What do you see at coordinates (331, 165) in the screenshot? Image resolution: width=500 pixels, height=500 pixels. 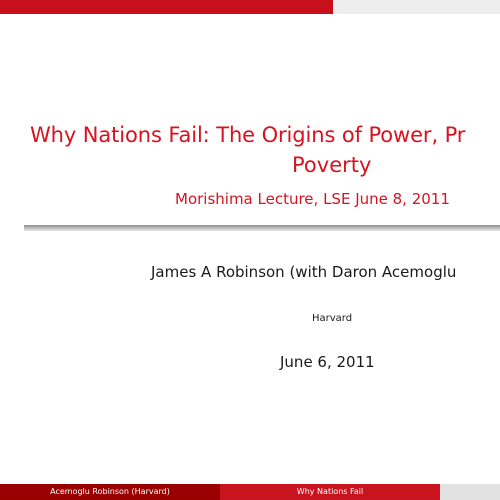 I see `slide-title-continued: Poverty` at bounding box center [331, 165].